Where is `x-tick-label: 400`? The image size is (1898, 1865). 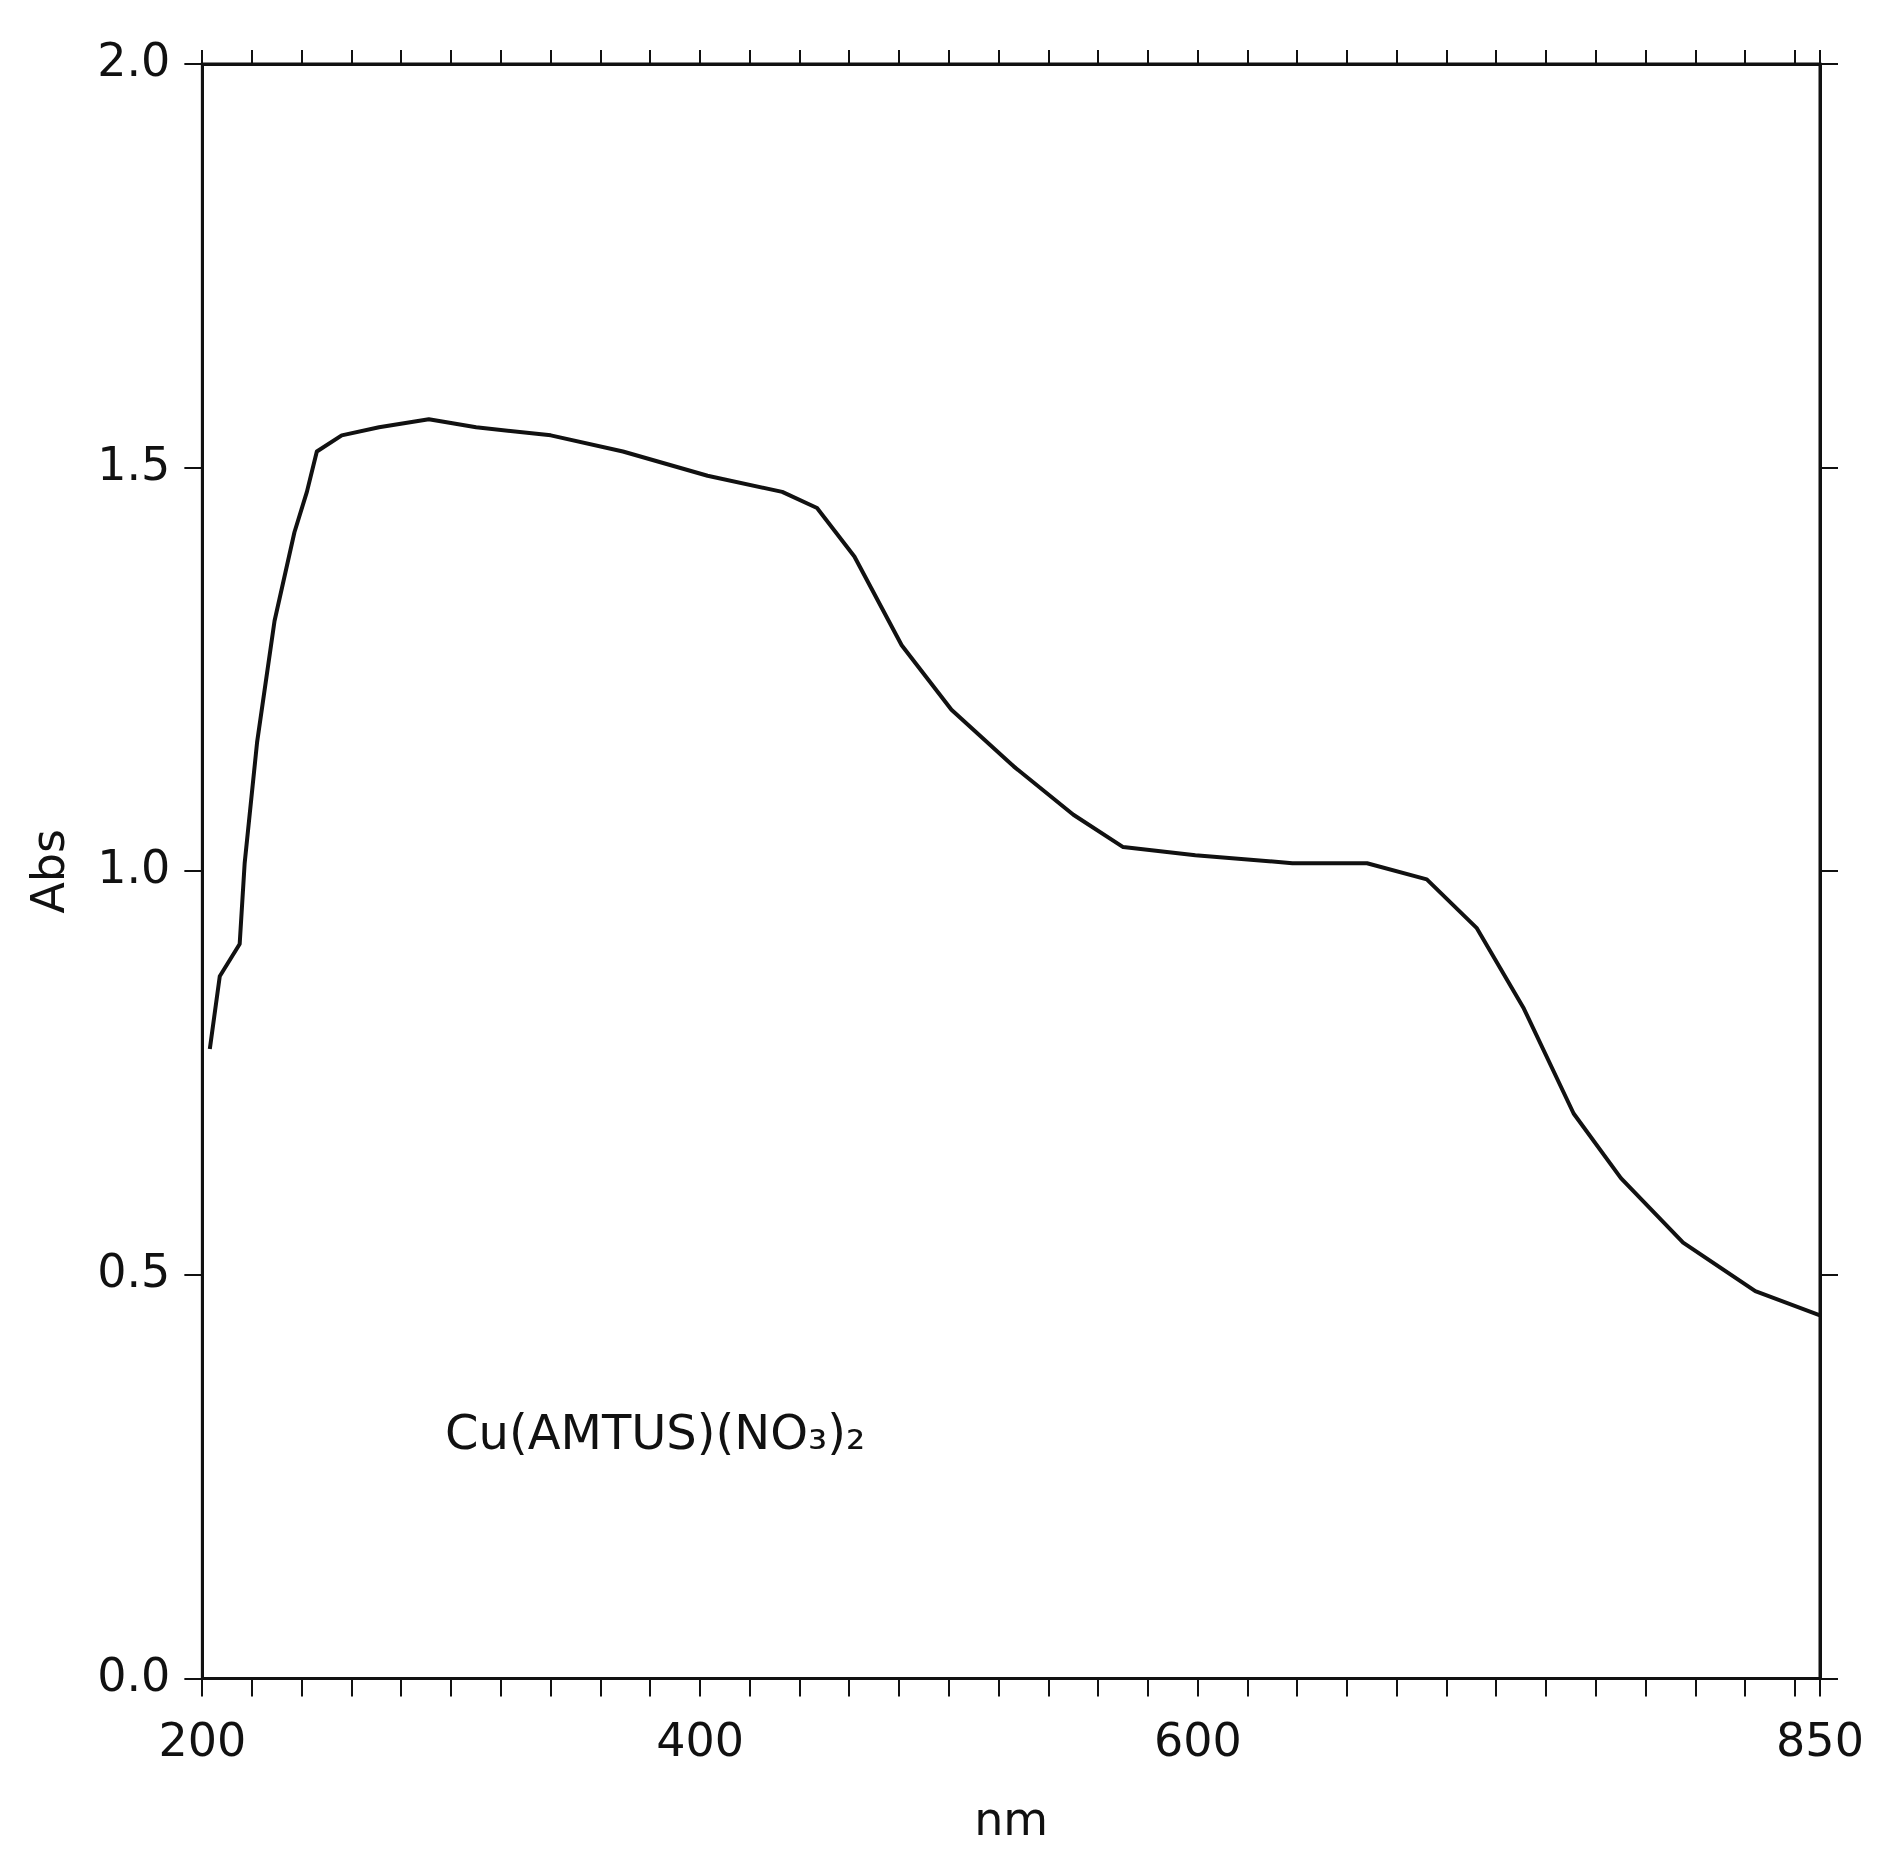
x-tick-label: 400 is located at coordinates (700, 1740).